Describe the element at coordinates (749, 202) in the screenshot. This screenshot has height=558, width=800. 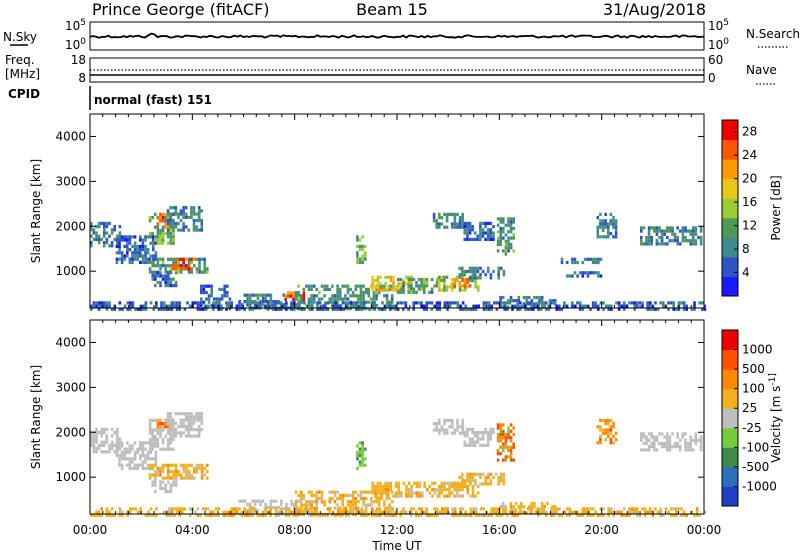
I see `colorbar-tick-label: 16` at that location.